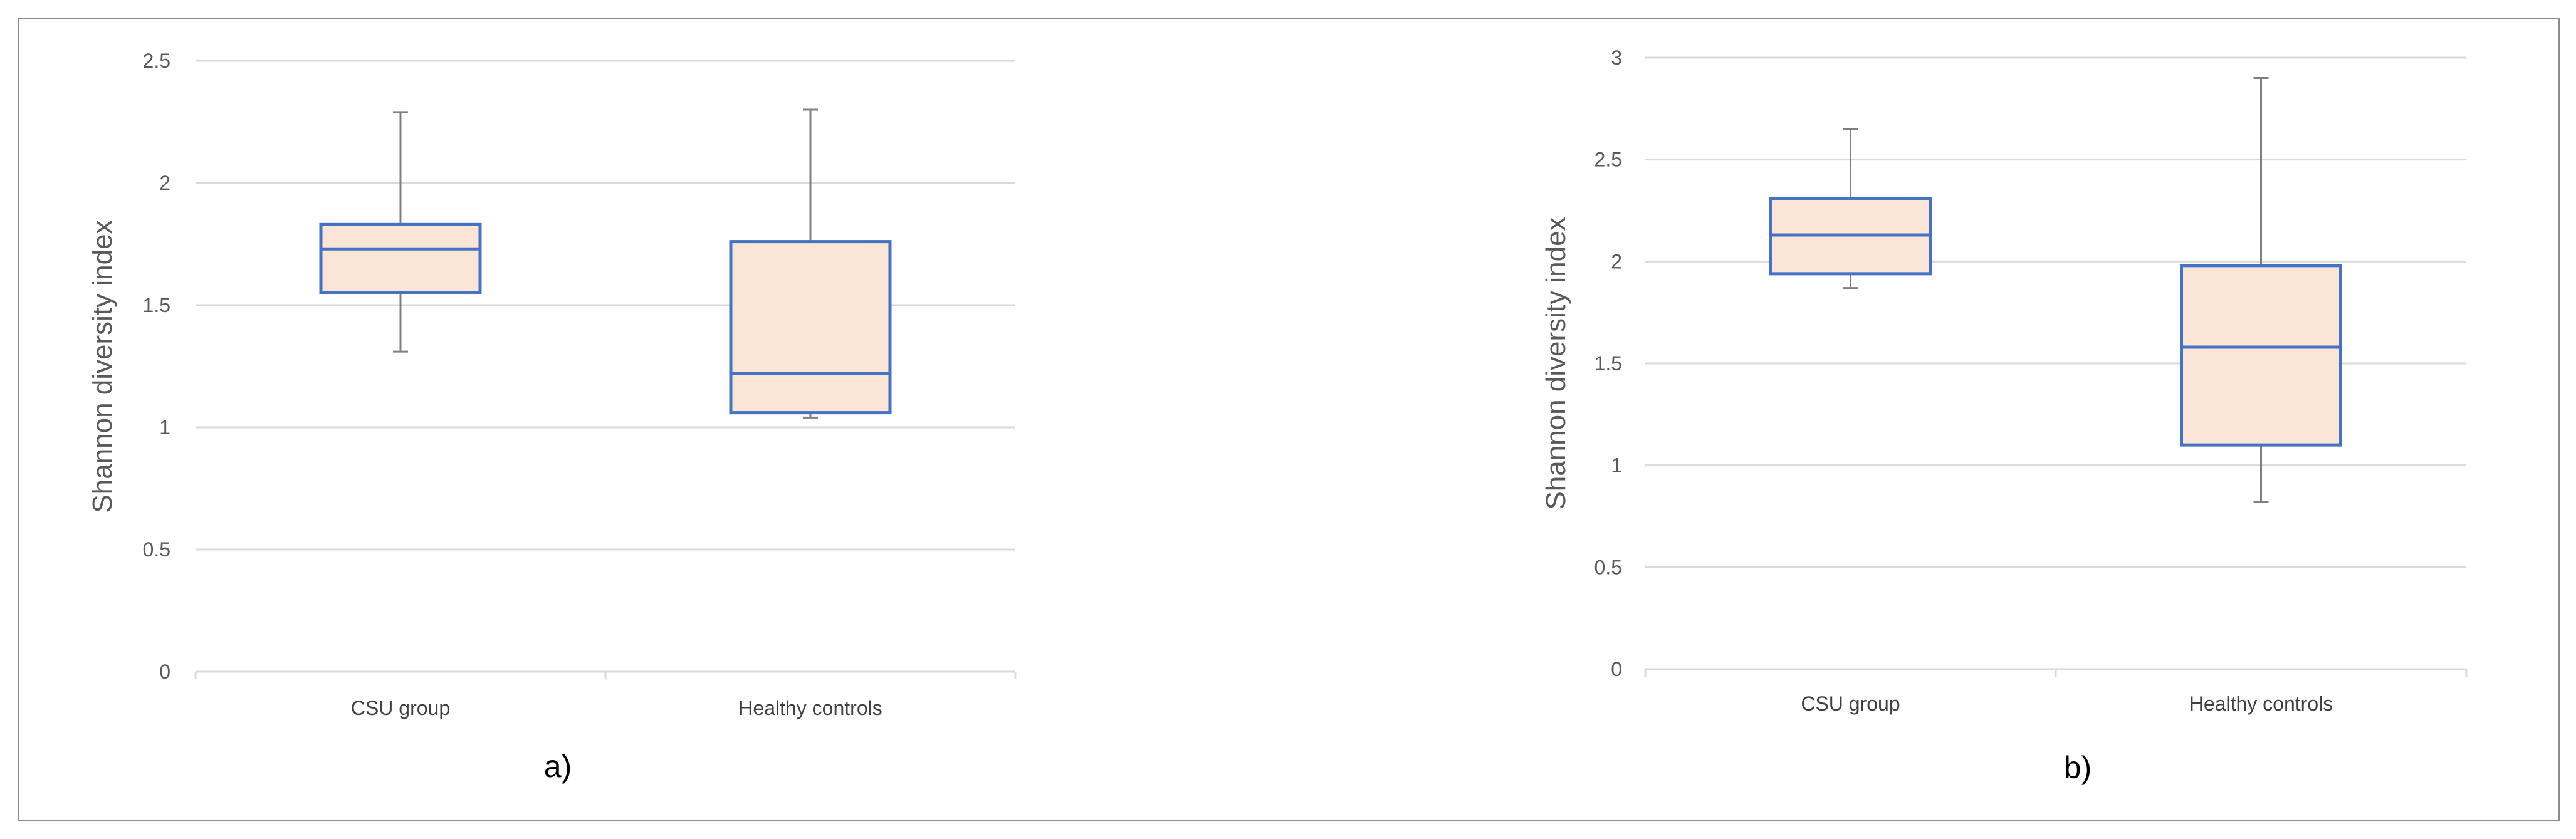 This screenshot has height=839, width=2576. I want to click on panel-label: b), so click(2078, 767).